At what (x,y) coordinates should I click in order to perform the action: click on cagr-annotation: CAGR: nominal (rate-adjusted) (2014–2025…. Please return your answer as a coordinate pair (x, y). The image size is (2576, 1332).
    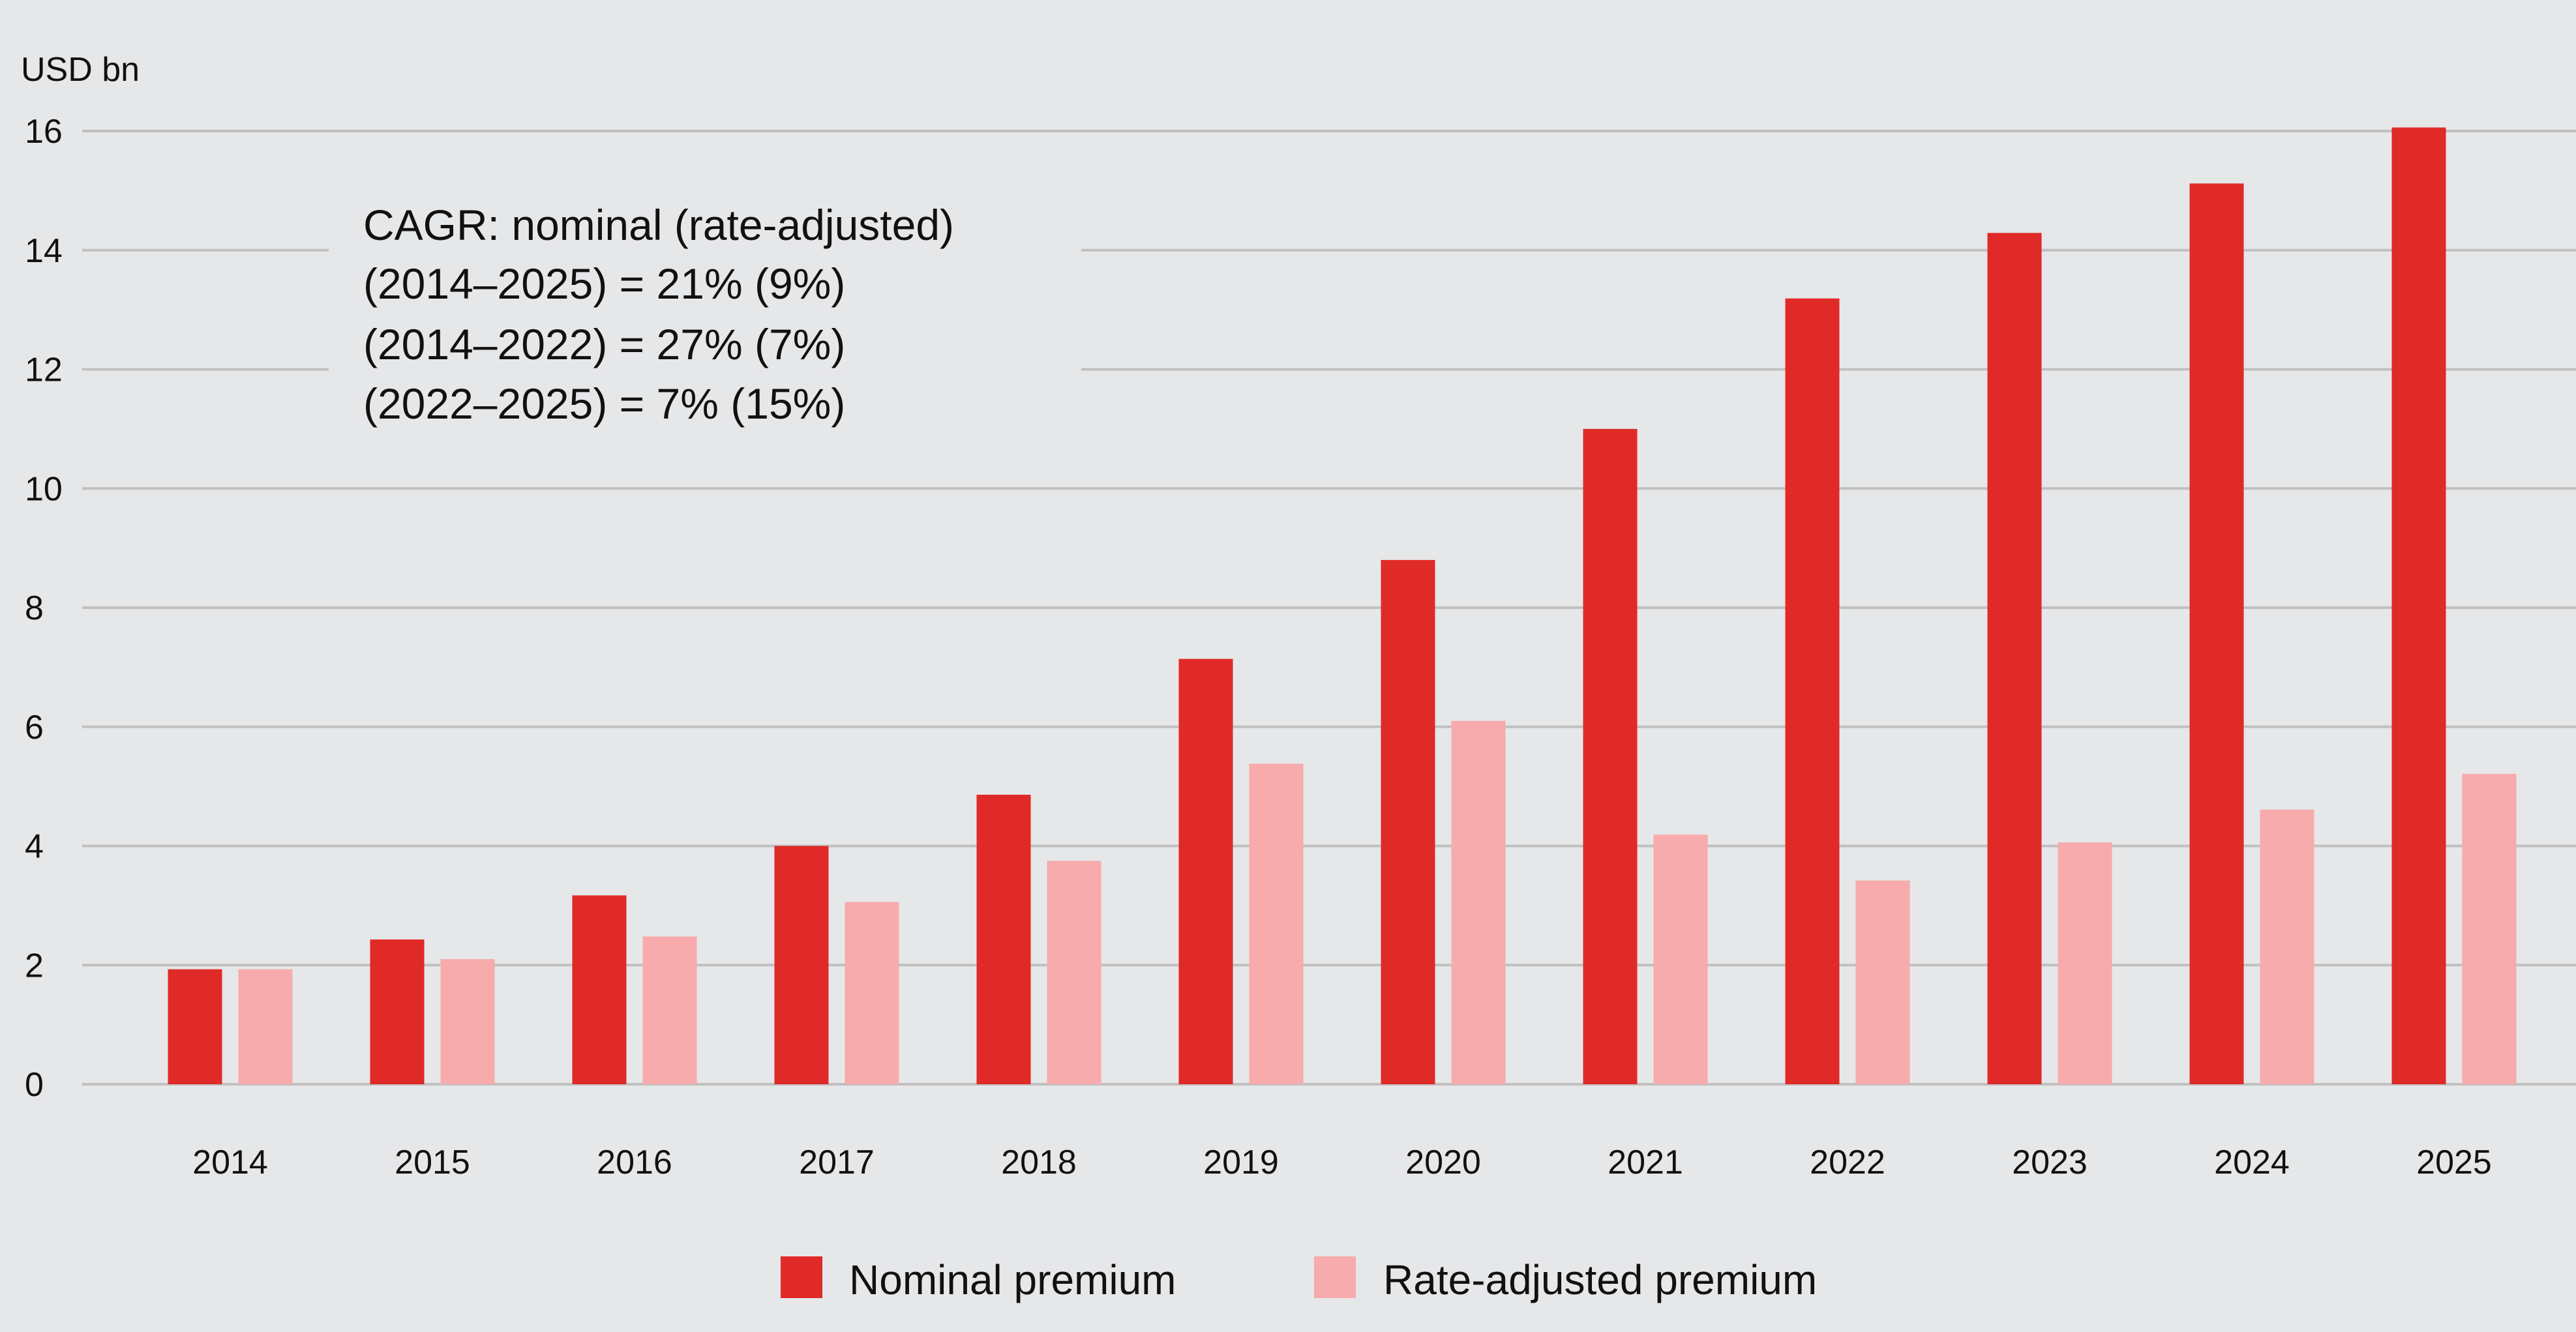
    Looking at the image, I should click on (658, 314).